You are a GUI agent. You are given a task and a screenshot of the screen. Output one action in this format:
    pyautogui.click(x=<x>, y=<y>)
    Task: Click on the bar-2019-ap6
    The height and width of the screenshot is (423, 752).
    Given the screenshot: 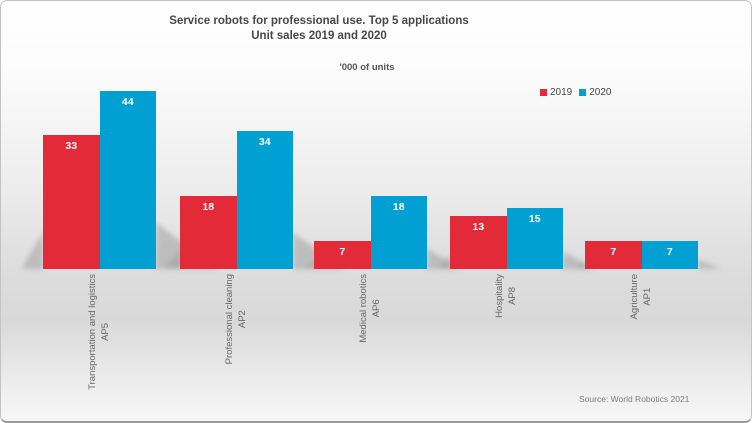 What is the action you would take?
    pyautogui.click(x=342, y=254)
    